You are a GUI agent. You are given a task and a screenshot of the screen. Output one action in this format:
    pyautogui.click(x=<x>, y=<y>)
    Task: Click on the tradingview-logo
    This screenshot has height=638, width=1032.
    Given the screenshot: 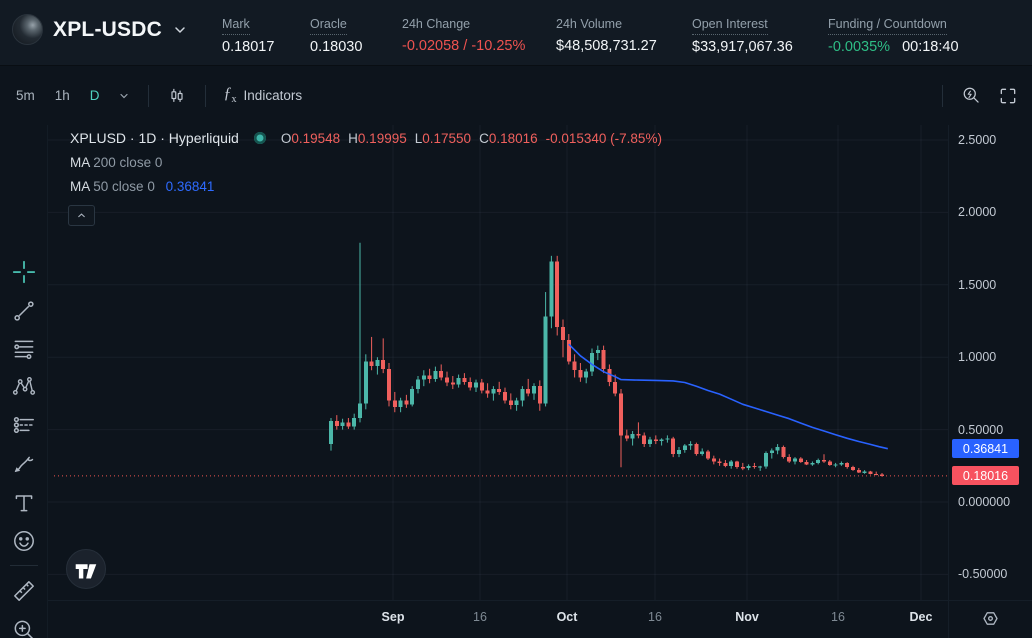 What is the action you would take?
    pyautogui.click(x=86, y=571)
    